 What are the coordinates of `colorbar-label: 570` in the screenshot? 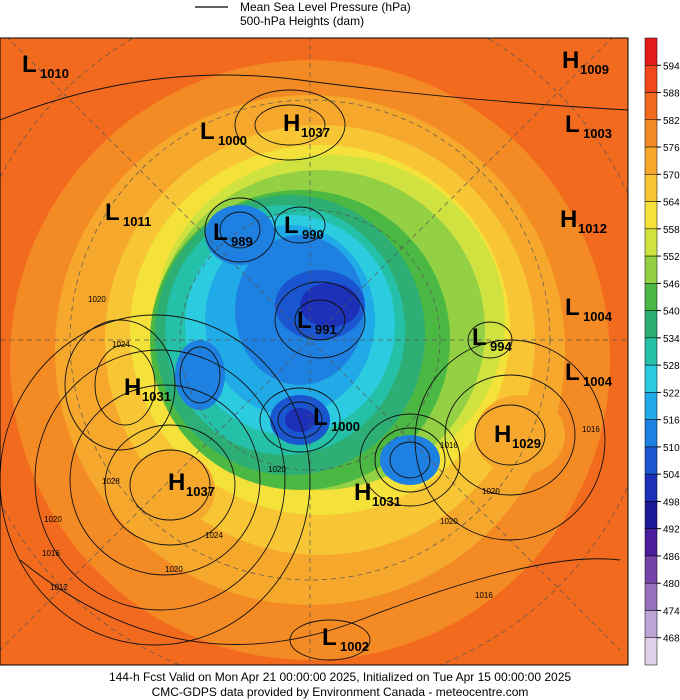 It's located at (671, 175).